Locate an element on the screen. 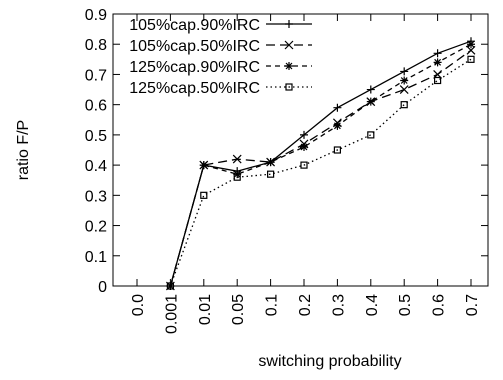 Image resolution: width=503 pixels, height=380 pixels. y-tick-label: 0.2 is located at coordinates (96, 227).